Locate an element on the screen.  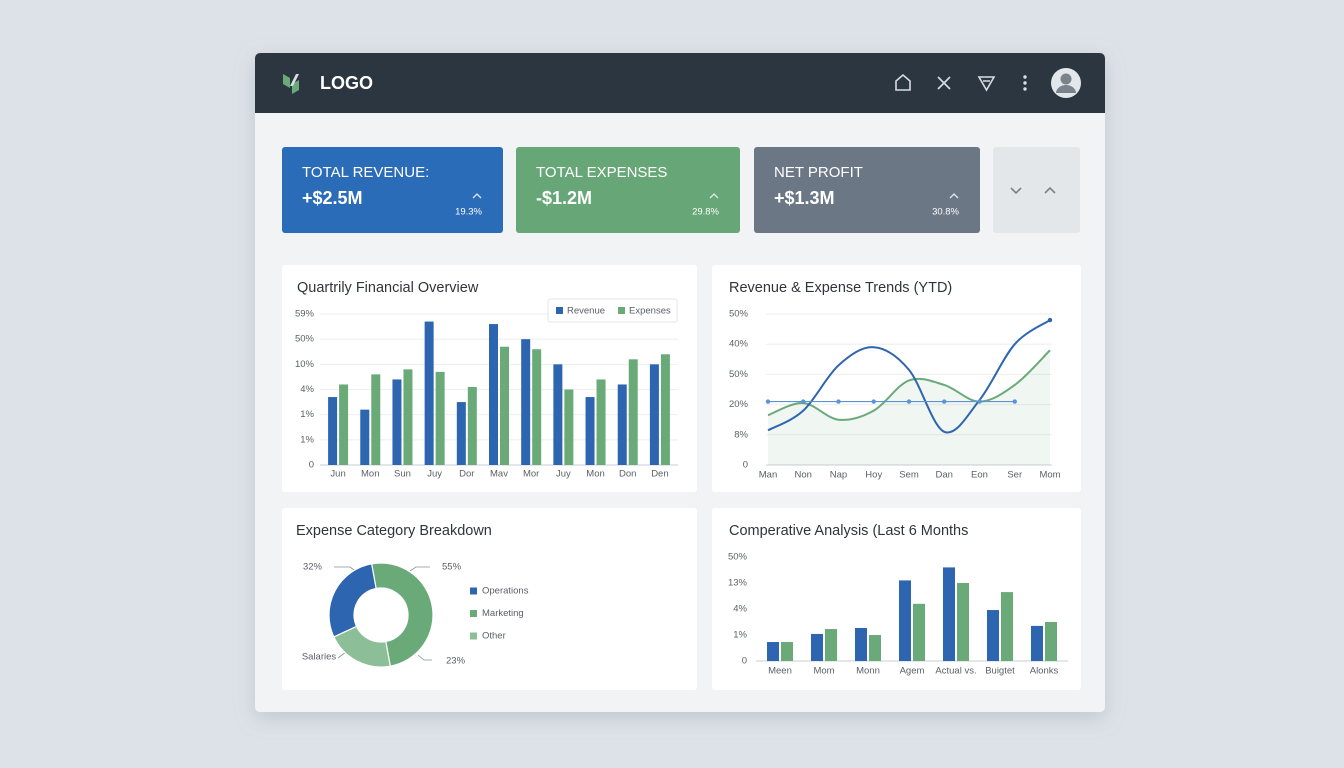
x-tick-label: Den is located at coordinates (659, 474).